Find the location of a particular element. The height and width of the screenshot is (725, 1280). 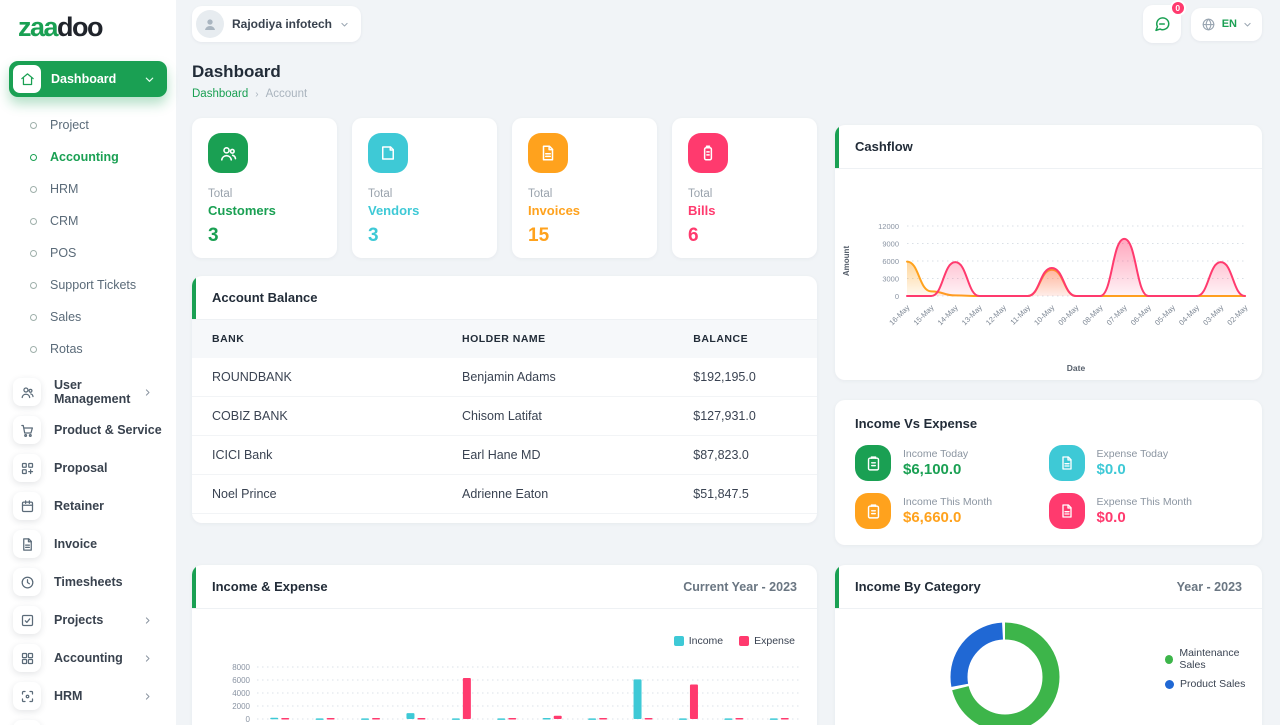

column-header-balance: BALANCE is located at coordinates (745, 339).